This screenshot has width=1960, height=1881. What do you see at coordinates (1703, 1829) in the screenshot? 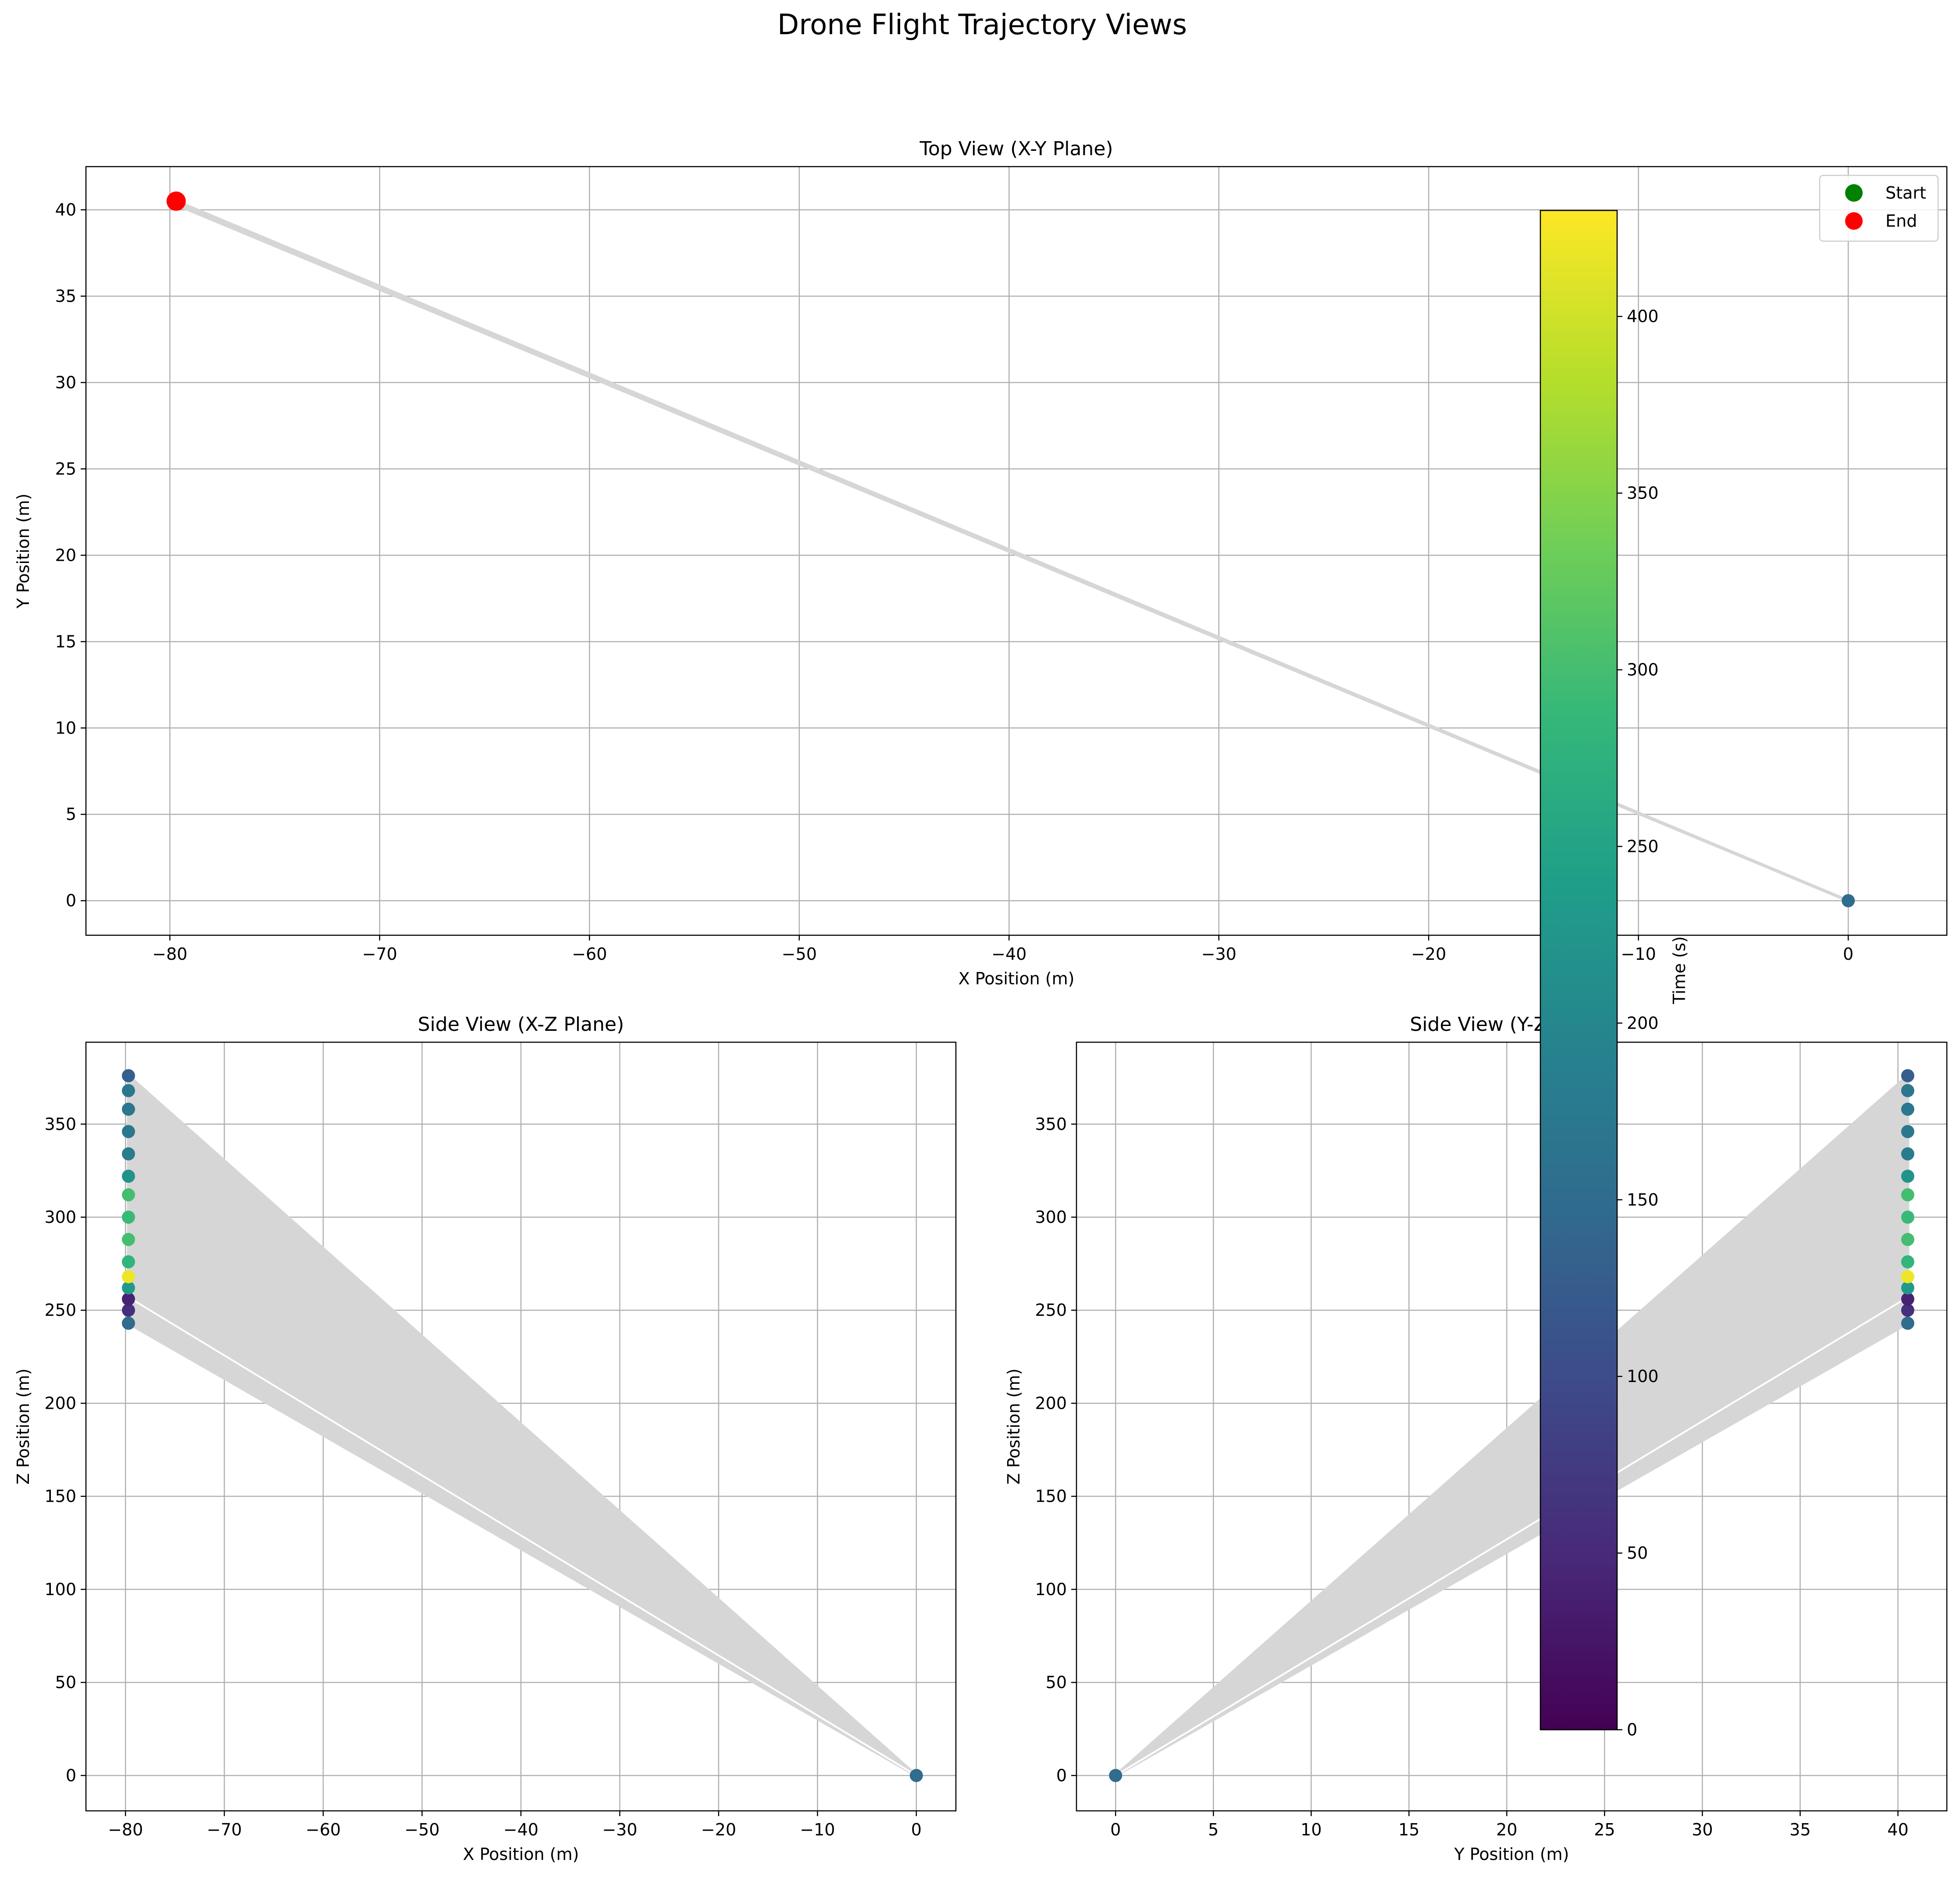
I see `yz-xtick-label: 30` at bounding box center [1703, 1829].